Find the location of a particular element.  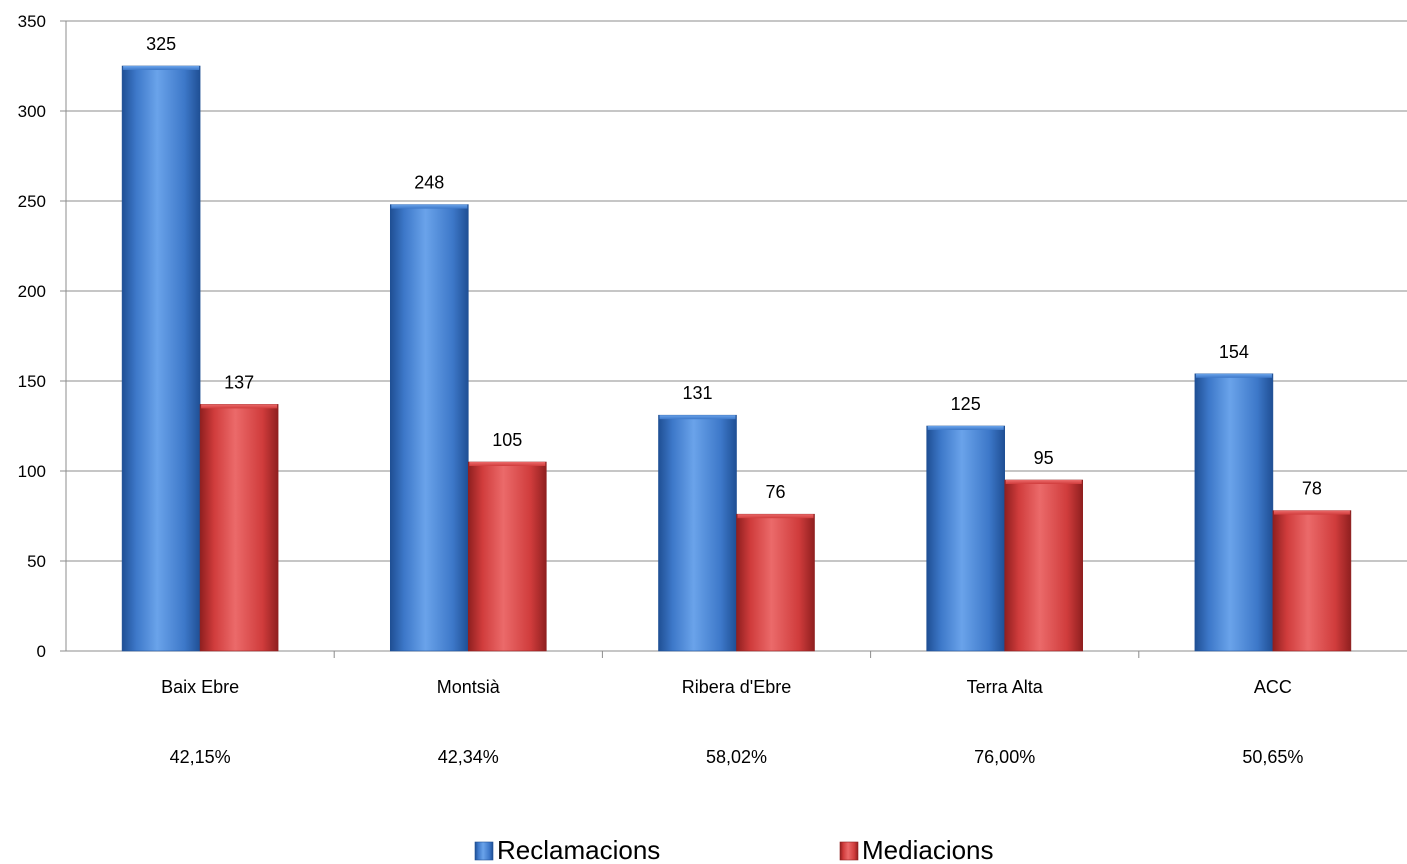

legend-item-mediacions: Mediacions is located at coordinates (916, 849).